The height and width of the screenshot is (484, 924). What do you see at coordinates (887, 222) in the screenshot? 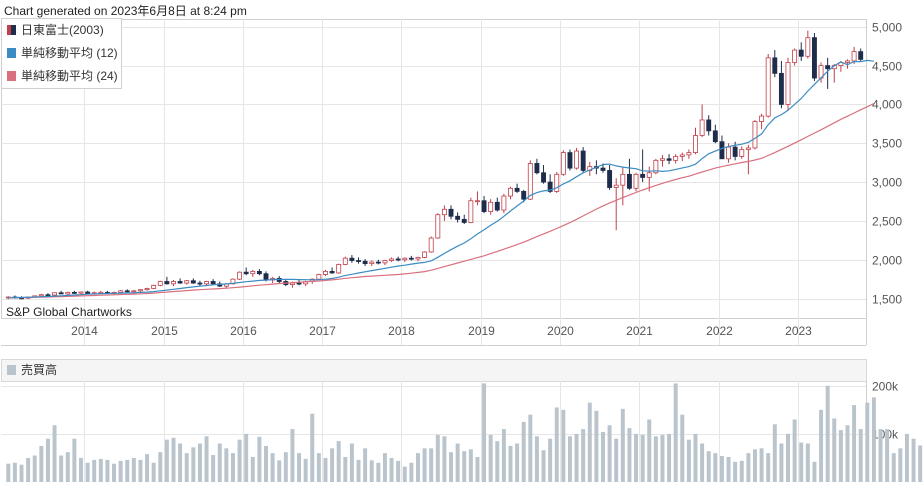
I see `price-y-tick-label: 2,500` at bounding box center [887, 222].